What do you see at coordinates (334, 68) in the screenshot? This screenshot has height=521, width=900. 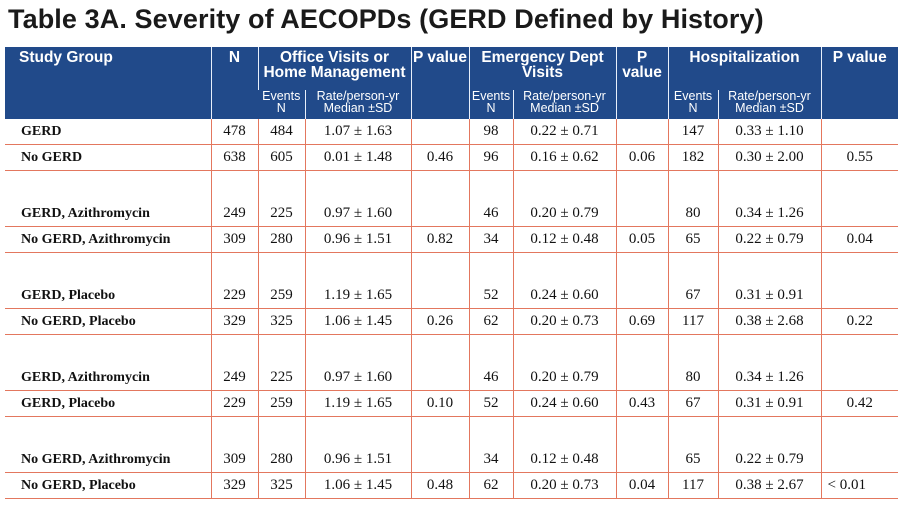 I see `header-office-visits: Office Visits or Home Management` at bounding box center [334, 68].